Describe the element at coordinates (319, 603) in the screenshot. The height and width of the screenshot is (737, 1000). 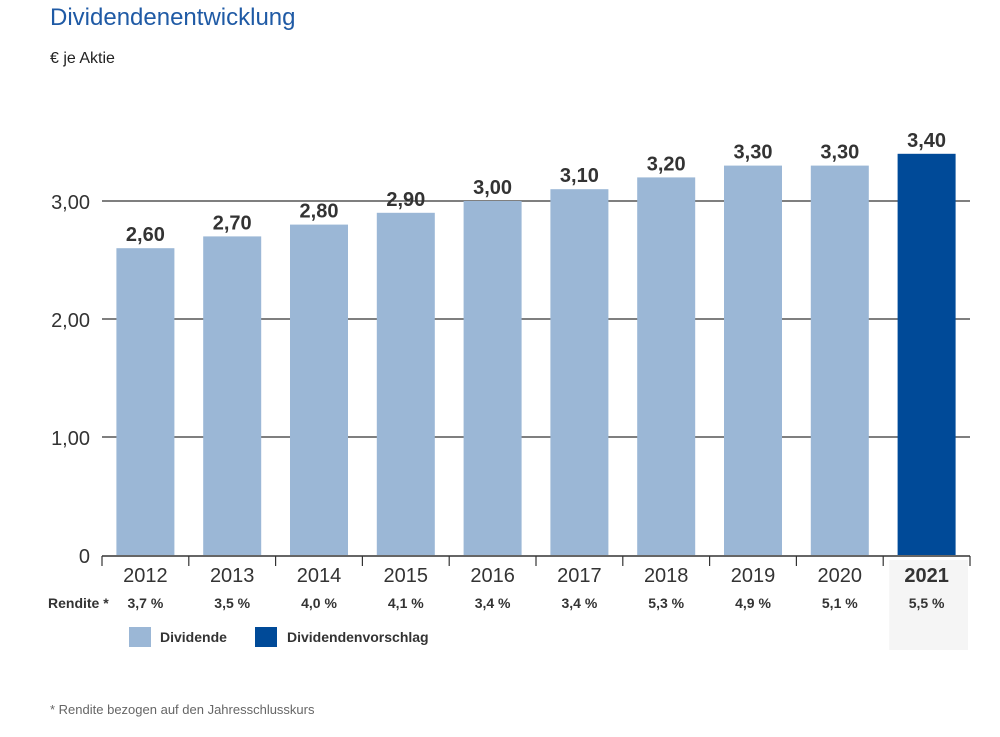
I see `rendite-value: 4,0 %` at that location.